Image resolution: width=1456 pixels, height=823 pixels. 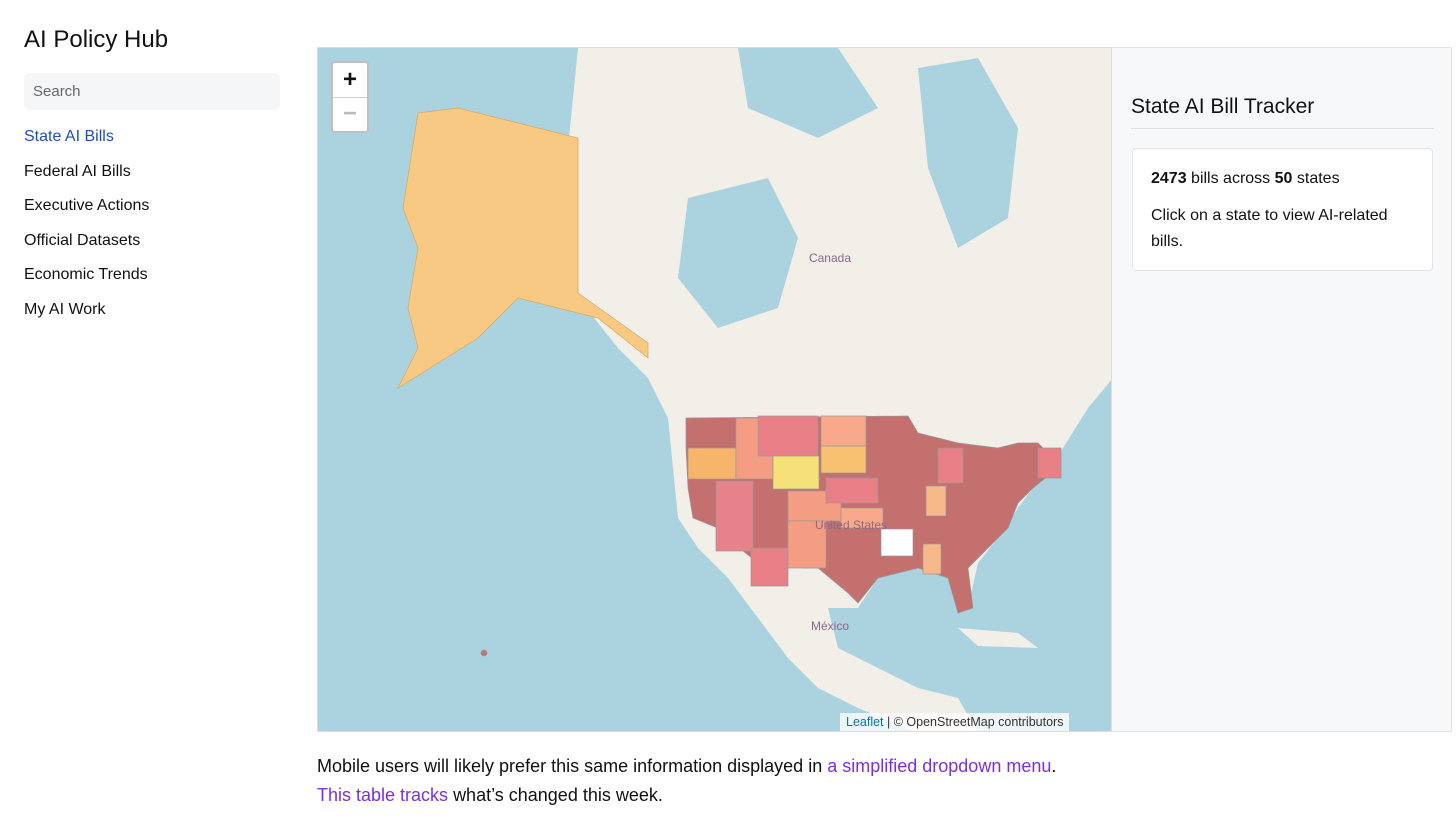 I want to click on arctic-water, so click(x=808, y=93).